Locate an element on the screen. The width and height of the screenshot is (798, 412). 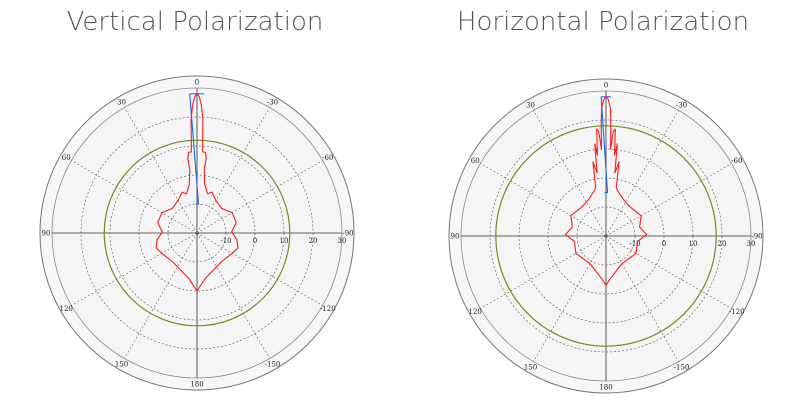
chart-title-vertical: Vertical Polarization is located at coordinates (195, 22).